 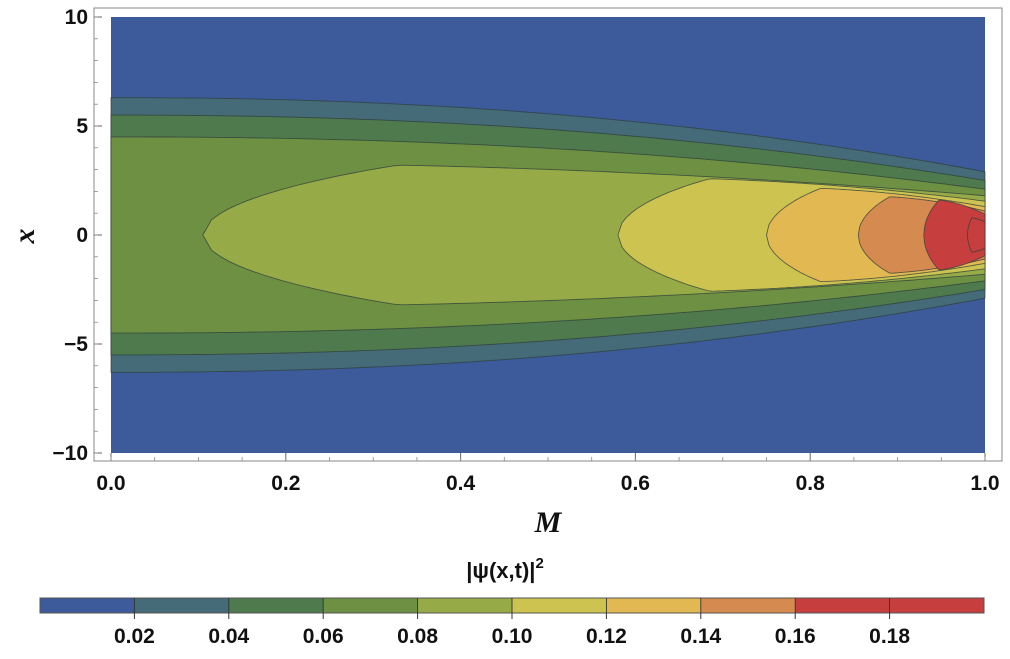 What do you see at coordinates (811, 483) in the screenshot?
I see `x-tick-label: 0.8` at bounding box center [811, 483].